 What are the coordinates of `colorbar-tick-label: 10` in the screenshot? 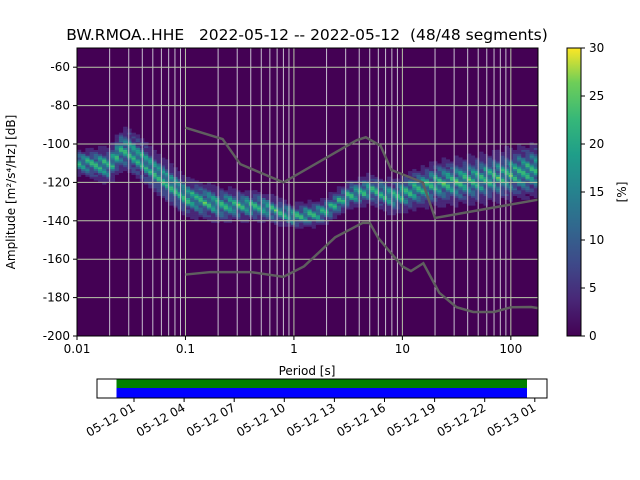 It's located at (596, 240).